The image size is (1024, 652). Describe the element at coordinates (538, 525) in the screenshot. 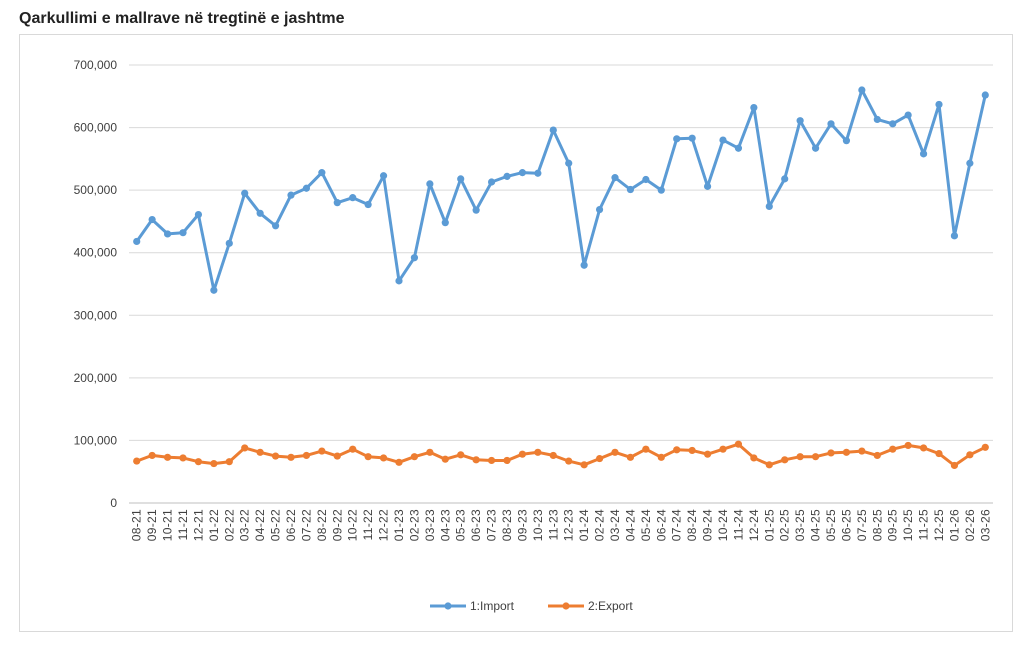

I see `x-tick-label: 10-23` at that location.